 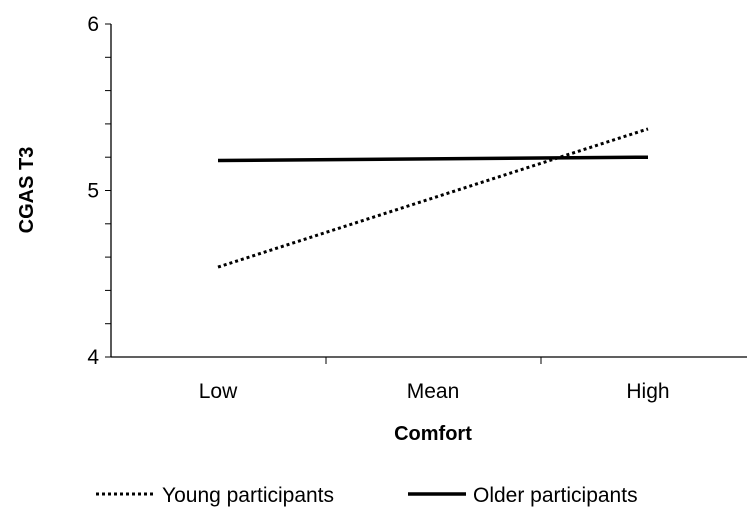 What do you see at coordinates (433, 159) in the screenshot?
I see `series-line-older` at bounding box center [433, 159].